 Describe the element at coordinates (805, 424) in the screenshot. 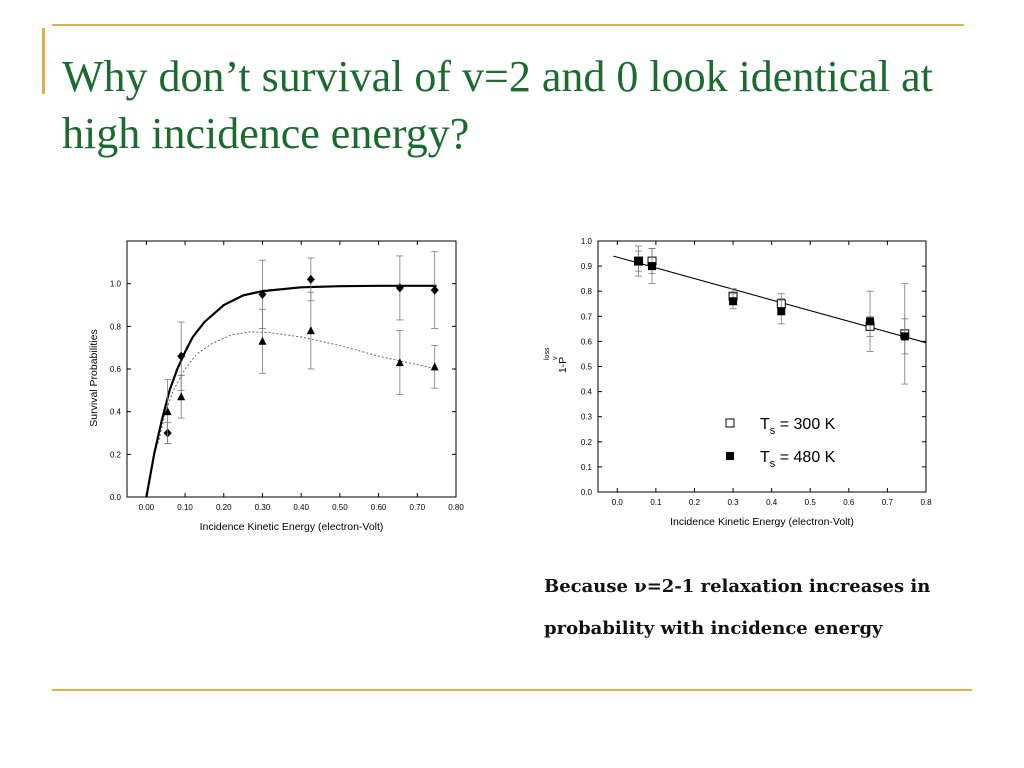

I see `legend-label-rest: = 300 K` at that location.